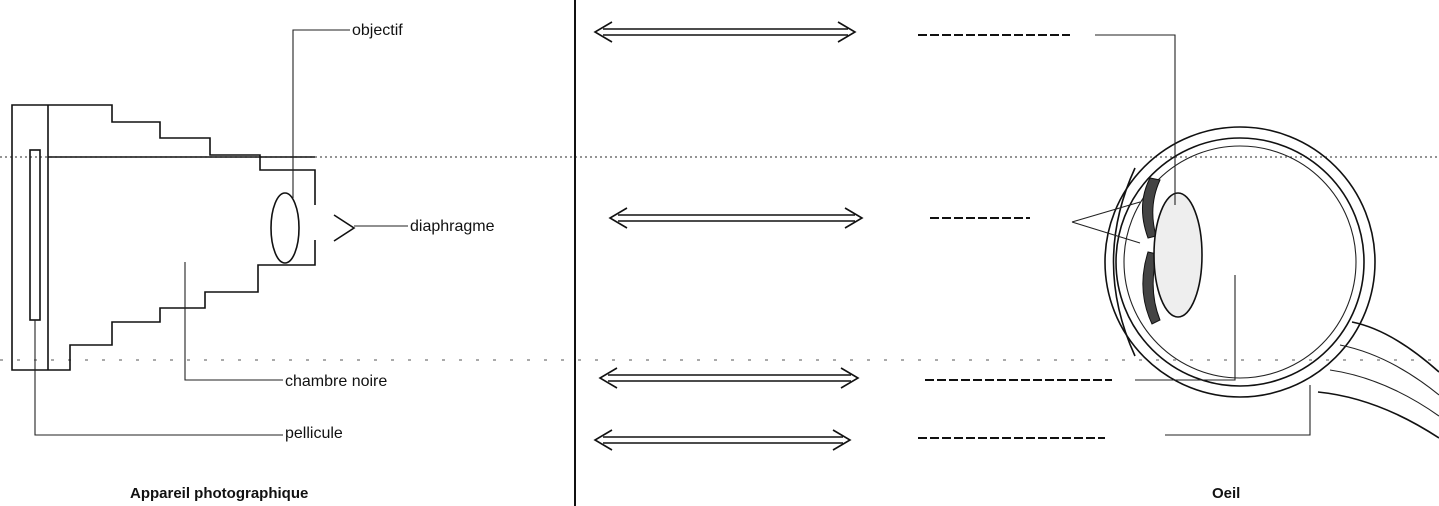  I want to click on eye-lens, so click(1178, 255).